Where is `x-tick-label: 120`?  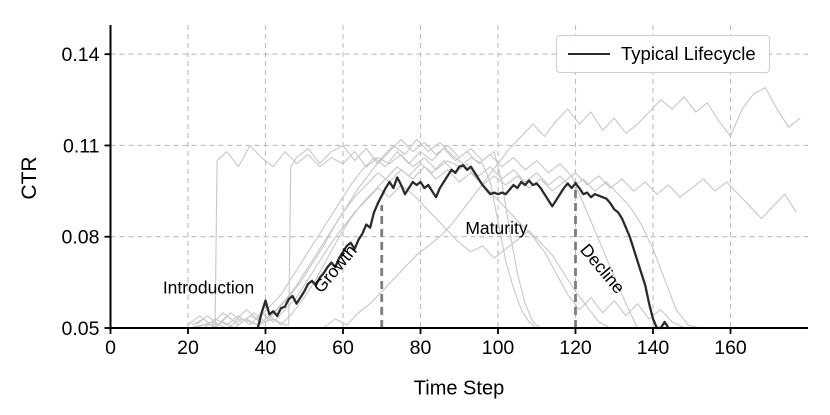
x-tick-label: 120 is located at coordinates (575, 348).